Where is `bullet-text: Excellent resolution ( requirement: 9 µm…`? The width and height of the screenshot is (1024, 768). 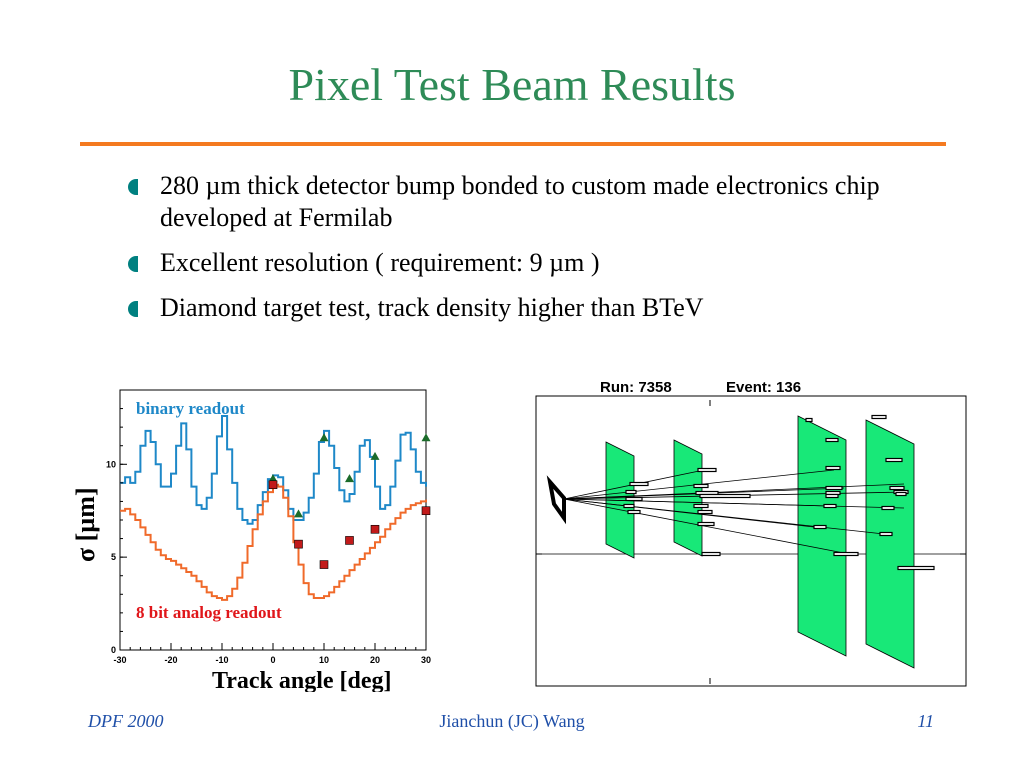
bullet-text: Excellent resolution ( requirement: 9 µm… is located at coordinates (380, 262).